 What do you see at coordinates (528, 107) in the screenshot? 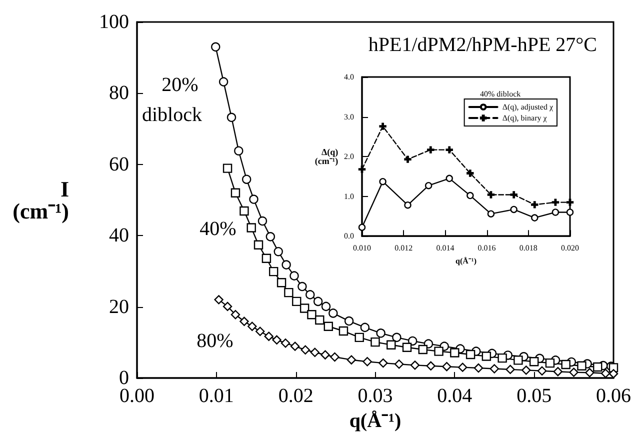
I see `legend-label: Δ(q), adjusted χ` at bounding box center [528, 107].